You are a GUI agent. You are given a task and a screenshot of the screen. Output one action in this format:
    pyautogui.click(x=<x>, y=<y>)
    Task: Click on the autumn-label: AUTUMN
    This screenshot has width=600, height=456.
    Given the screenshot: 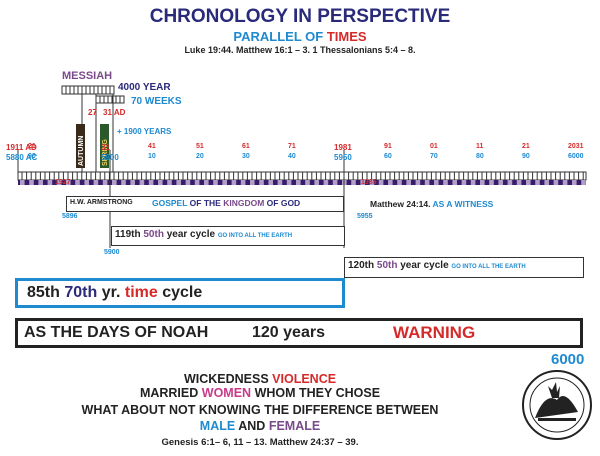 What is the action you would take?
    pyautogui.click(x=81, y=151)
    